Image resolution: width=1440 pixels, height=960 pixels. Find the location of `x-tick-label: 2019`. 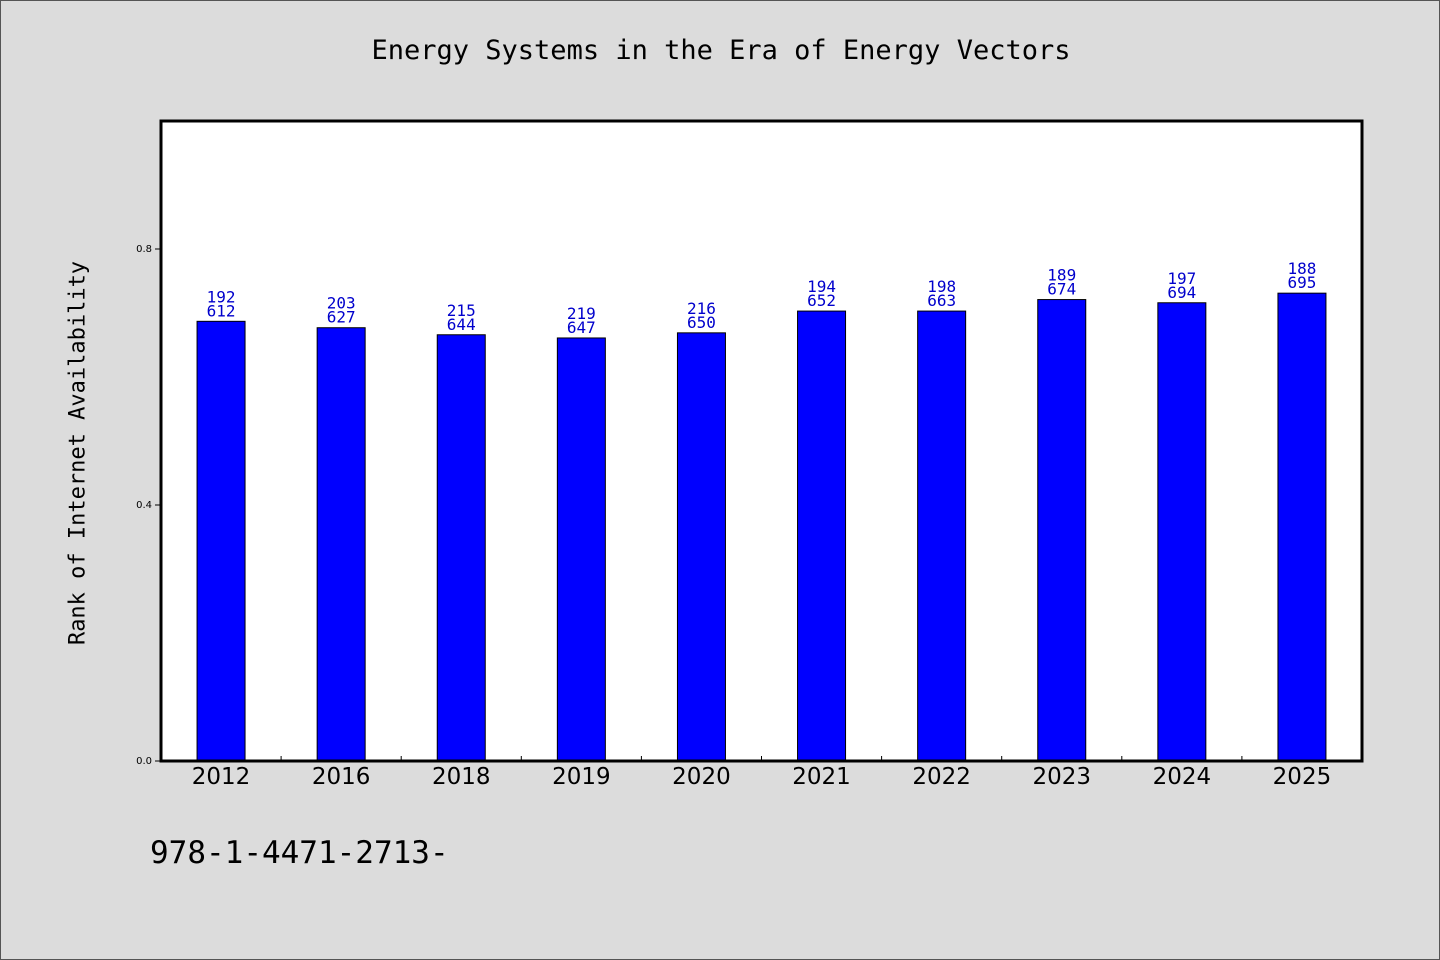

x-tick-label: 2019 is located at coordinates (581, 777).